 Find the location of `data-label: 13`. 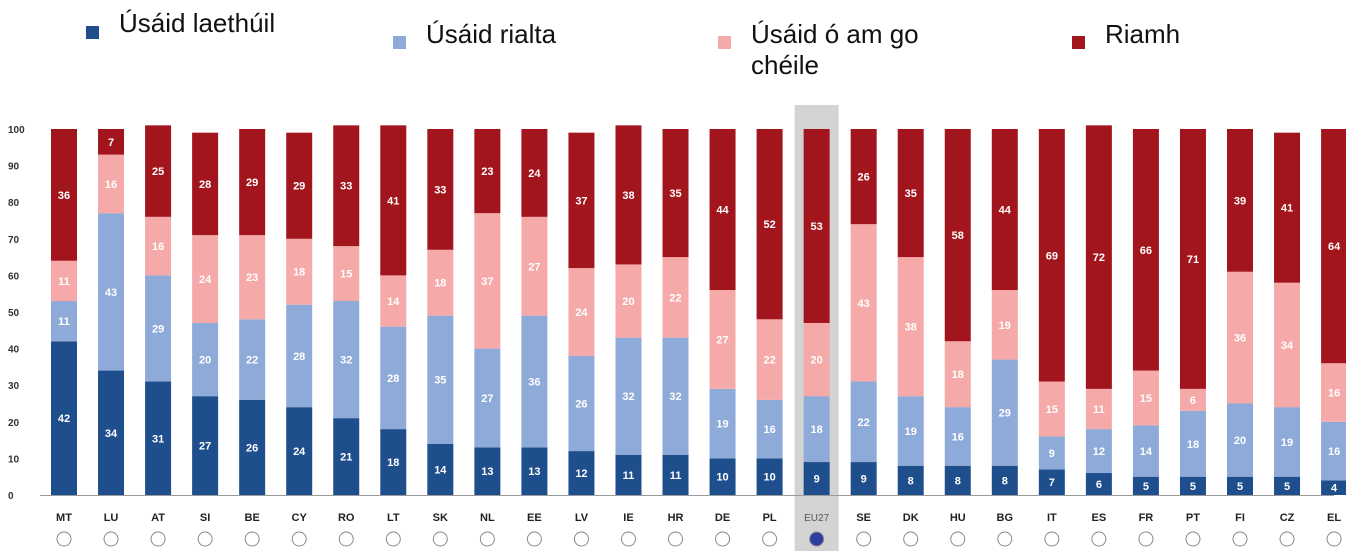

data-label: 13 is located at coordinates (487, 472).